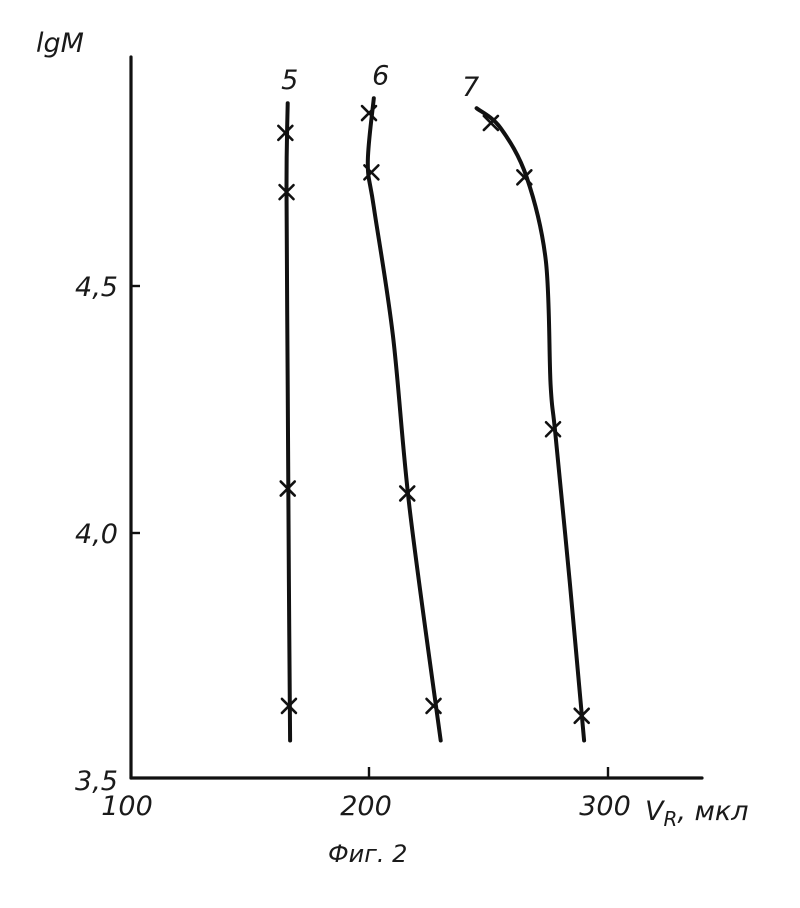 The width and height of the screenshot is (800, 908). Describe the element at coordinates (96, 287) in the screenshot. I see `y-tick-label-4,5: 4,5` at that location.